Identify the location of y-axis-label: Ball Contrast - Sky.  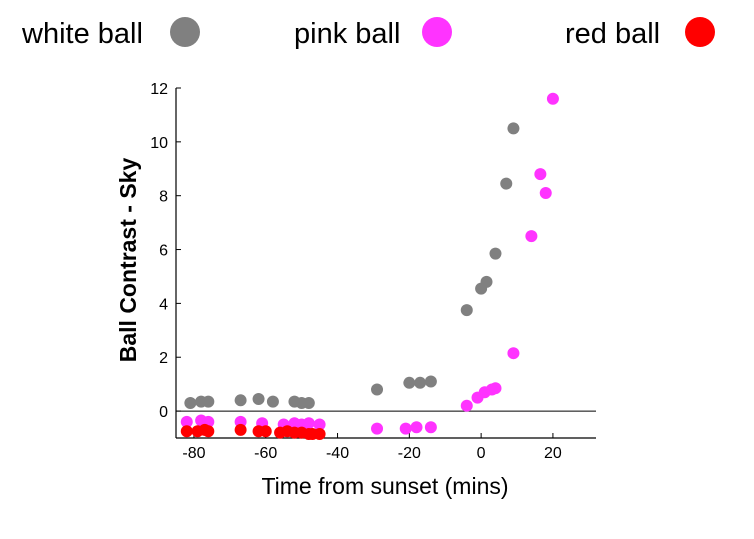
(128, 260).